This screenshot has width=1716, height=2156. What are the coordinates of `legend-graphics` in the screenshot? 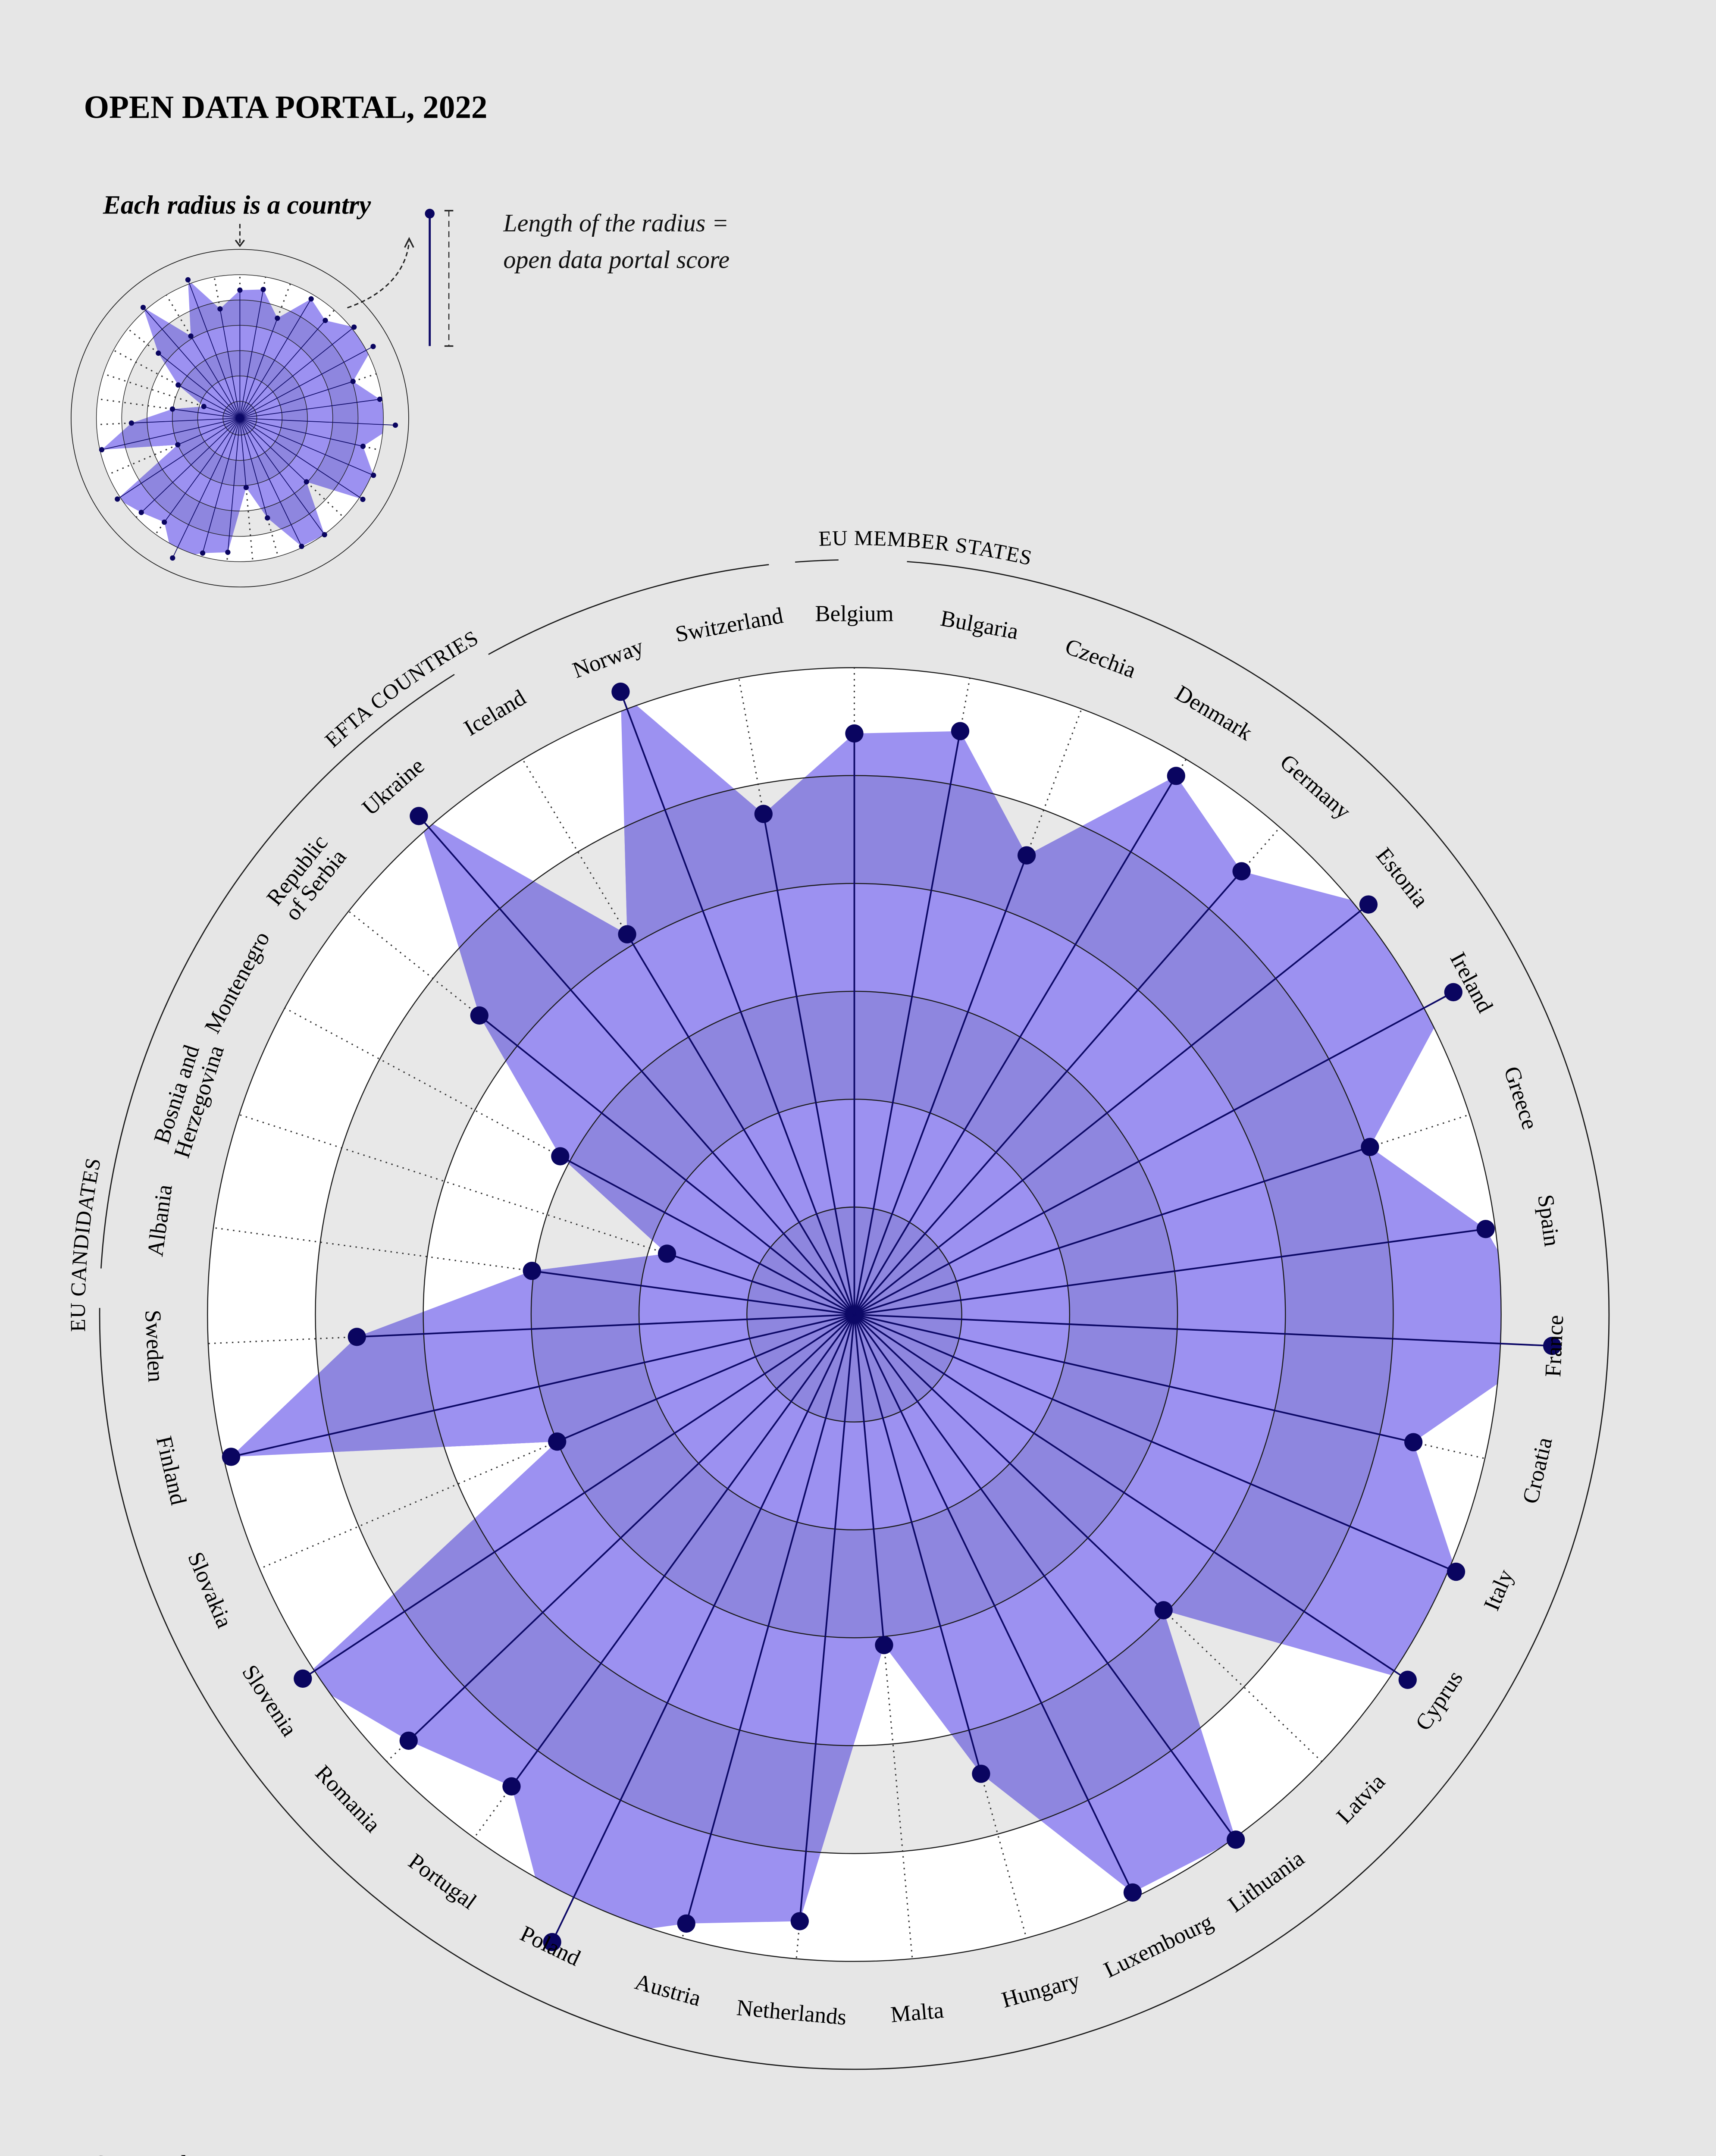 It's located at (344, 278).